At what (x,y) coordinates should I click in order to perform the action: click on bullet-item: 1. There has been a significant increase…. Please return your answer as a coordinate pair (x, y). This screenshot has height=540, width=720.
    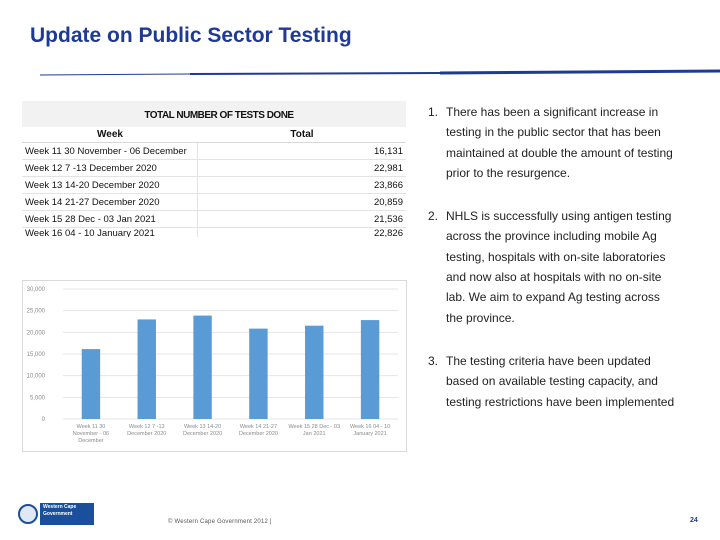
    Looking at the image, I should click on (573, 142).